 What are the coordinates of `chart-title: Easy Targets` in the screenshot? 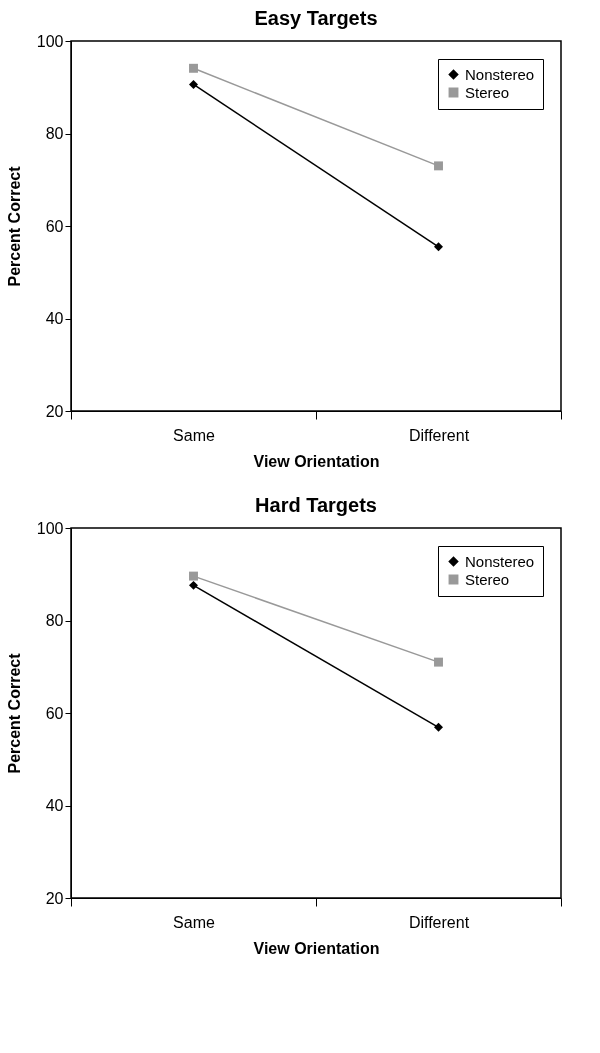 It's located at (316, 18).